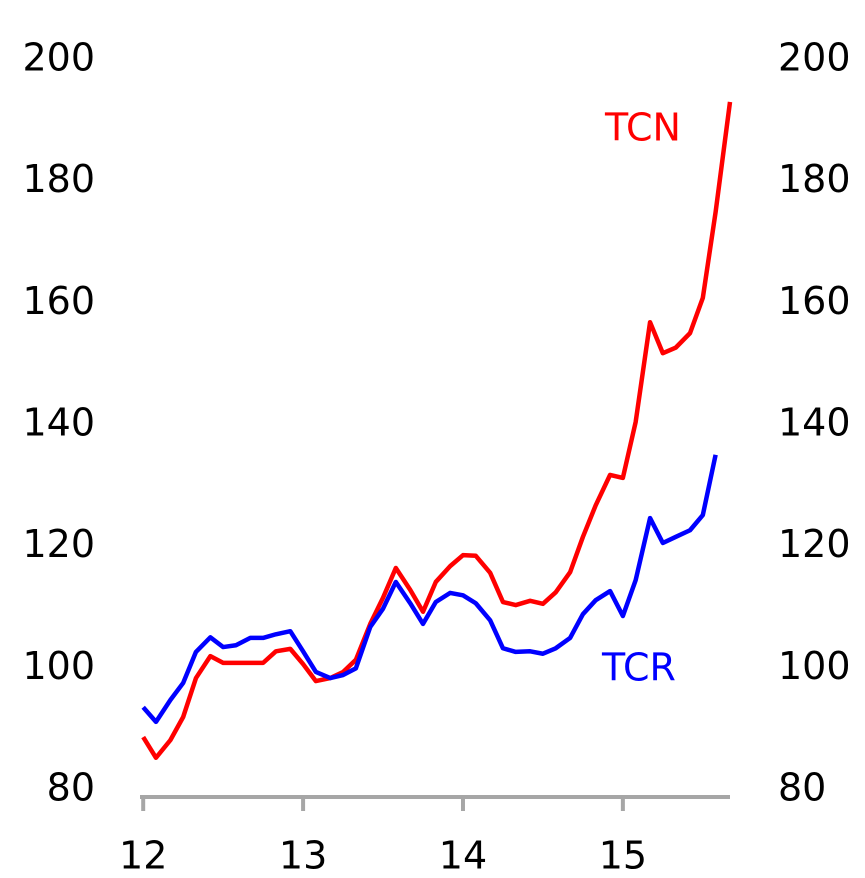  What do you see at coordinates (143, 856) in the screenshot?
I see `x-tick-label: 12` at bounding box center [143, 856].